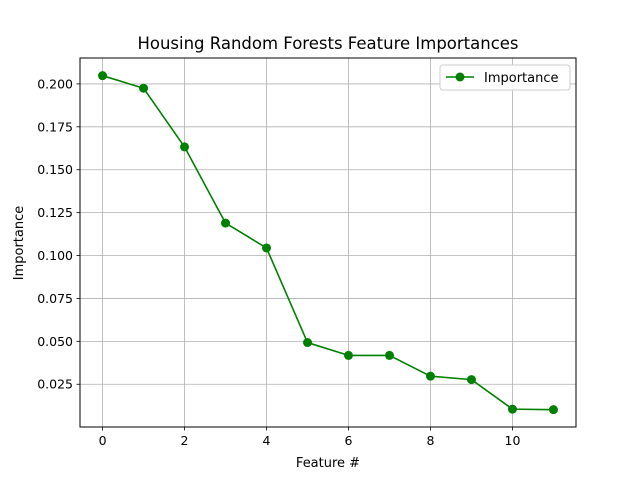 The width and height of the screenshot is (640, 484). What do you see at coordinates (513, 440) in the screenshot?
I see `x-tick-label: 10` at bounding box center [513, 440].